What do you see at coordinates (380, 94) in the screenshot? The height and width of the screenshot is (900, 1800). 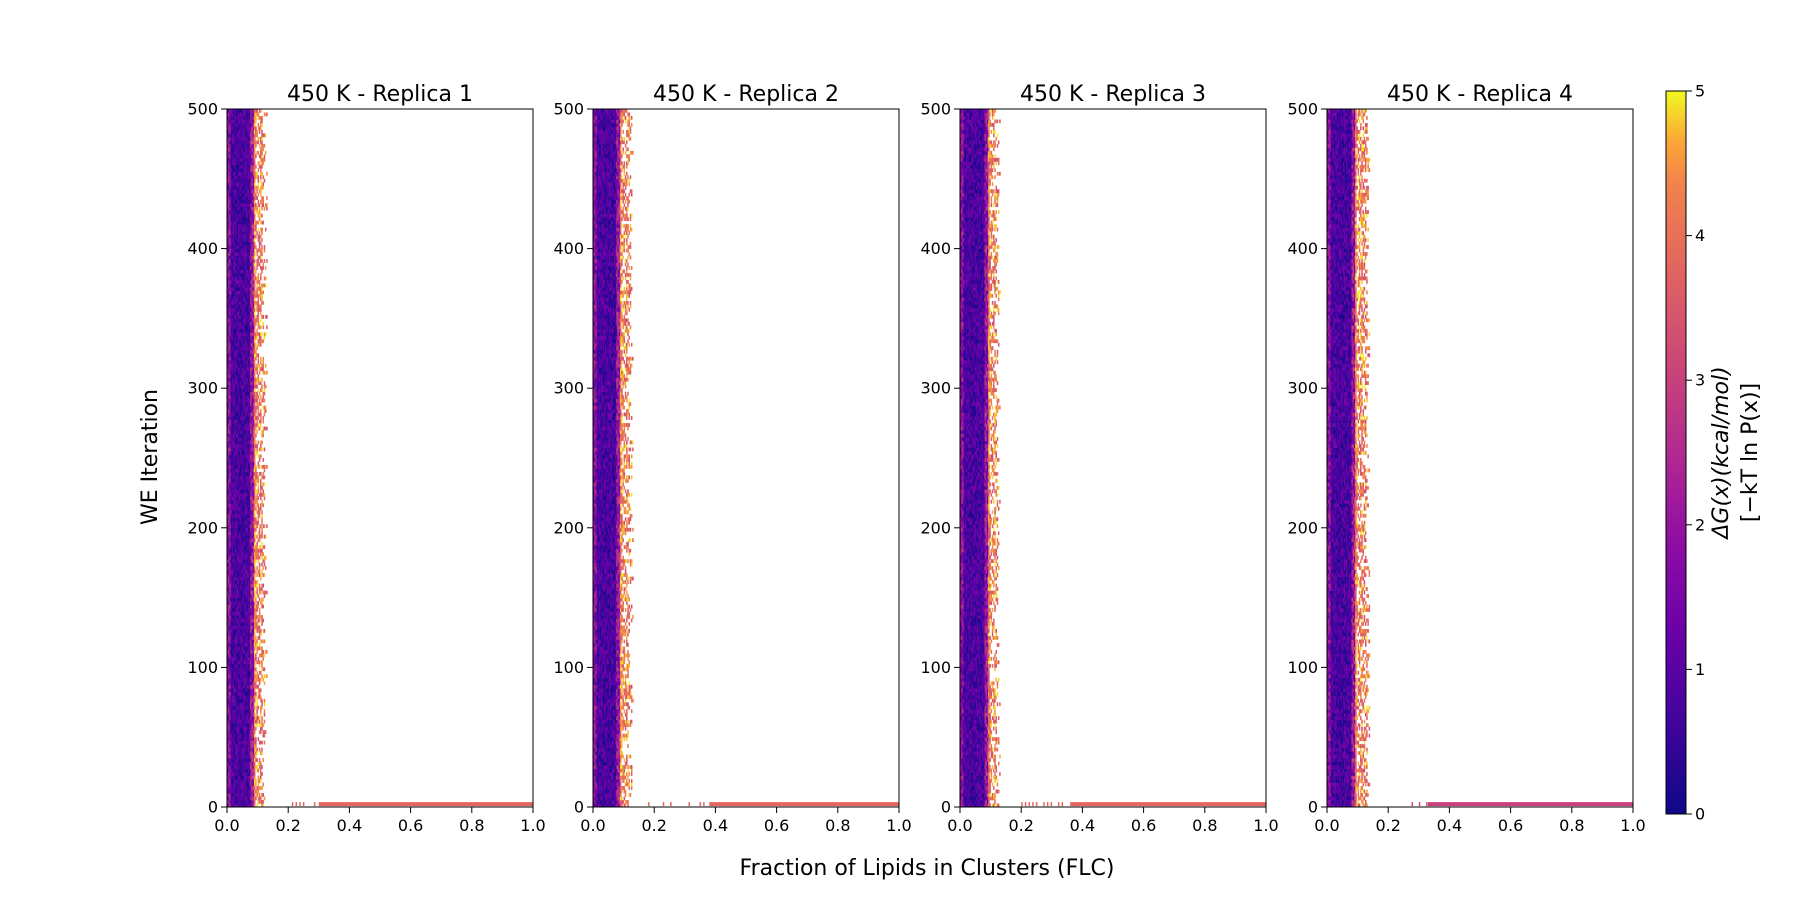 I see `panel-title: 450 K - Replica 1` at bounding box center [380, 94].